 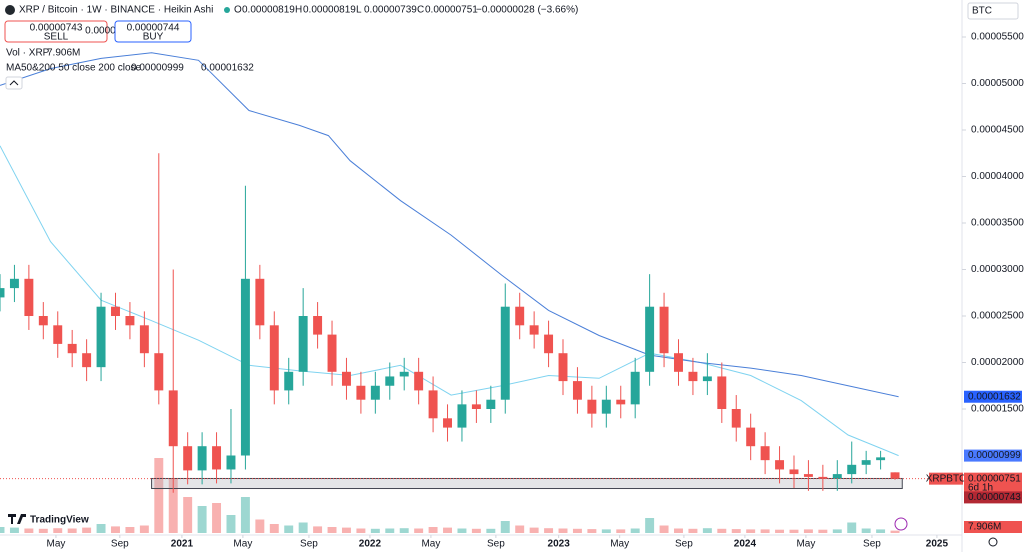 I want to click on ma-value: 0.00001632, so click(x=227, y=68).